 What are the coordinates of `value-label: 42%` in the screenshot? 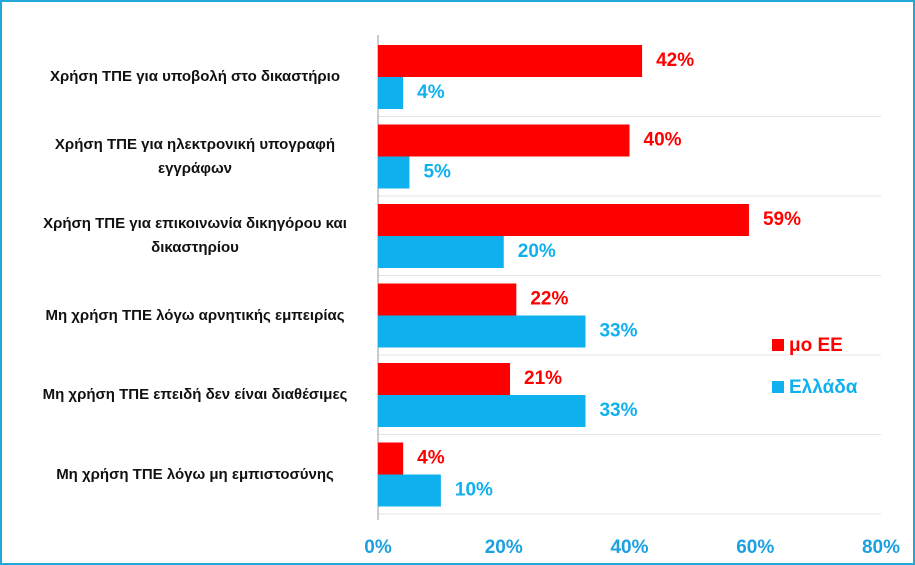 It's located at (675, 60).